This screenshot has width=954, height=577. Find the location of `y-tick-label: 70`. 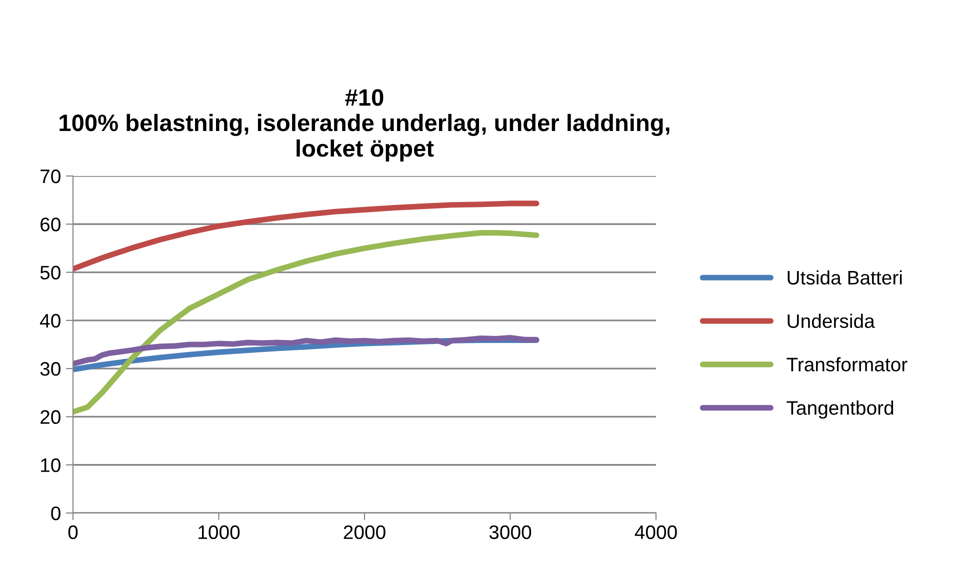

y-tick-label: 70 is located at coordinates (50, 176).